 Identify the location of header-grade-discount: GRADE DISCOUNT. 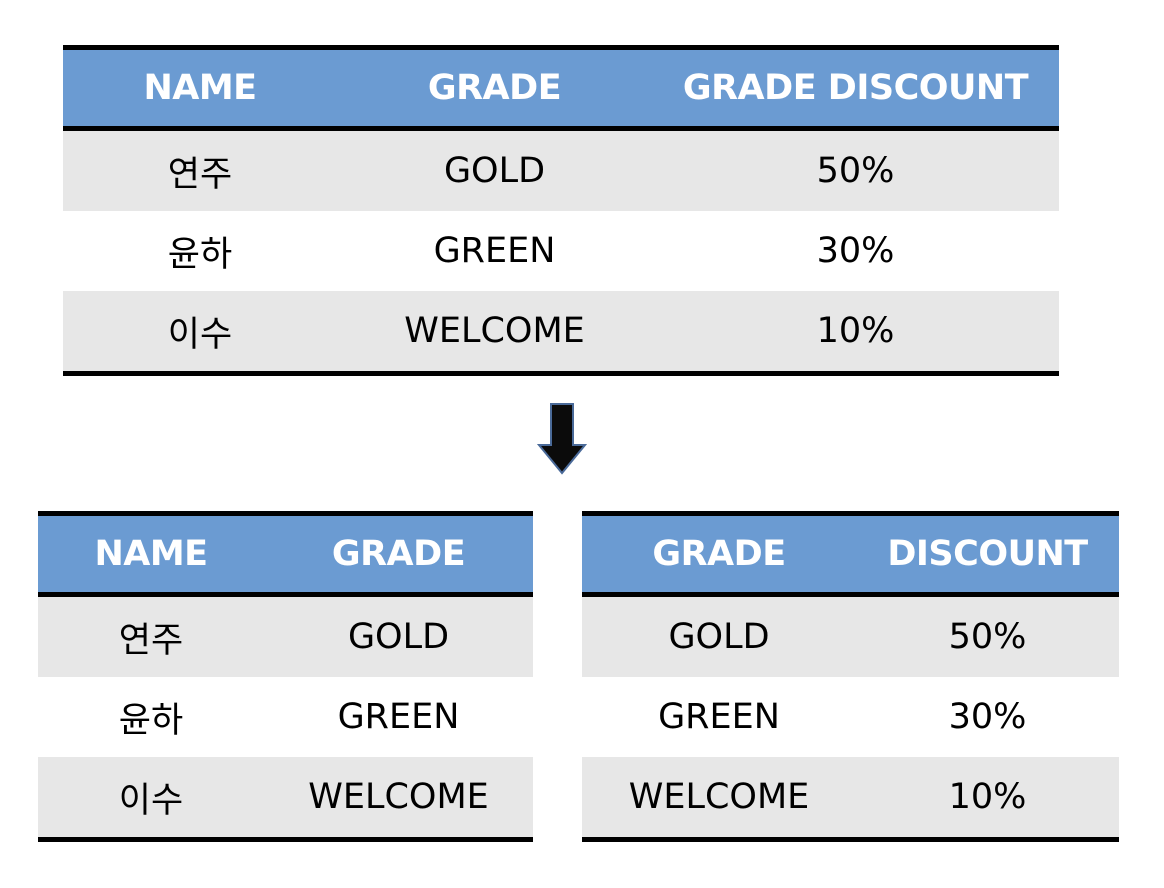
(855, 88).